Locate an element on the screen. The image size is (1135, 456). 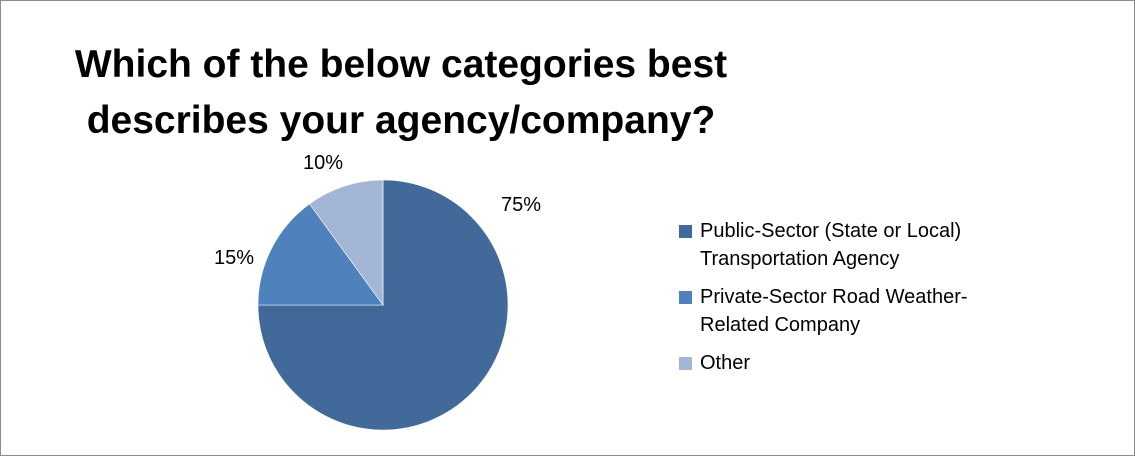
pie-slice-other is located at coordinates (346, 242).